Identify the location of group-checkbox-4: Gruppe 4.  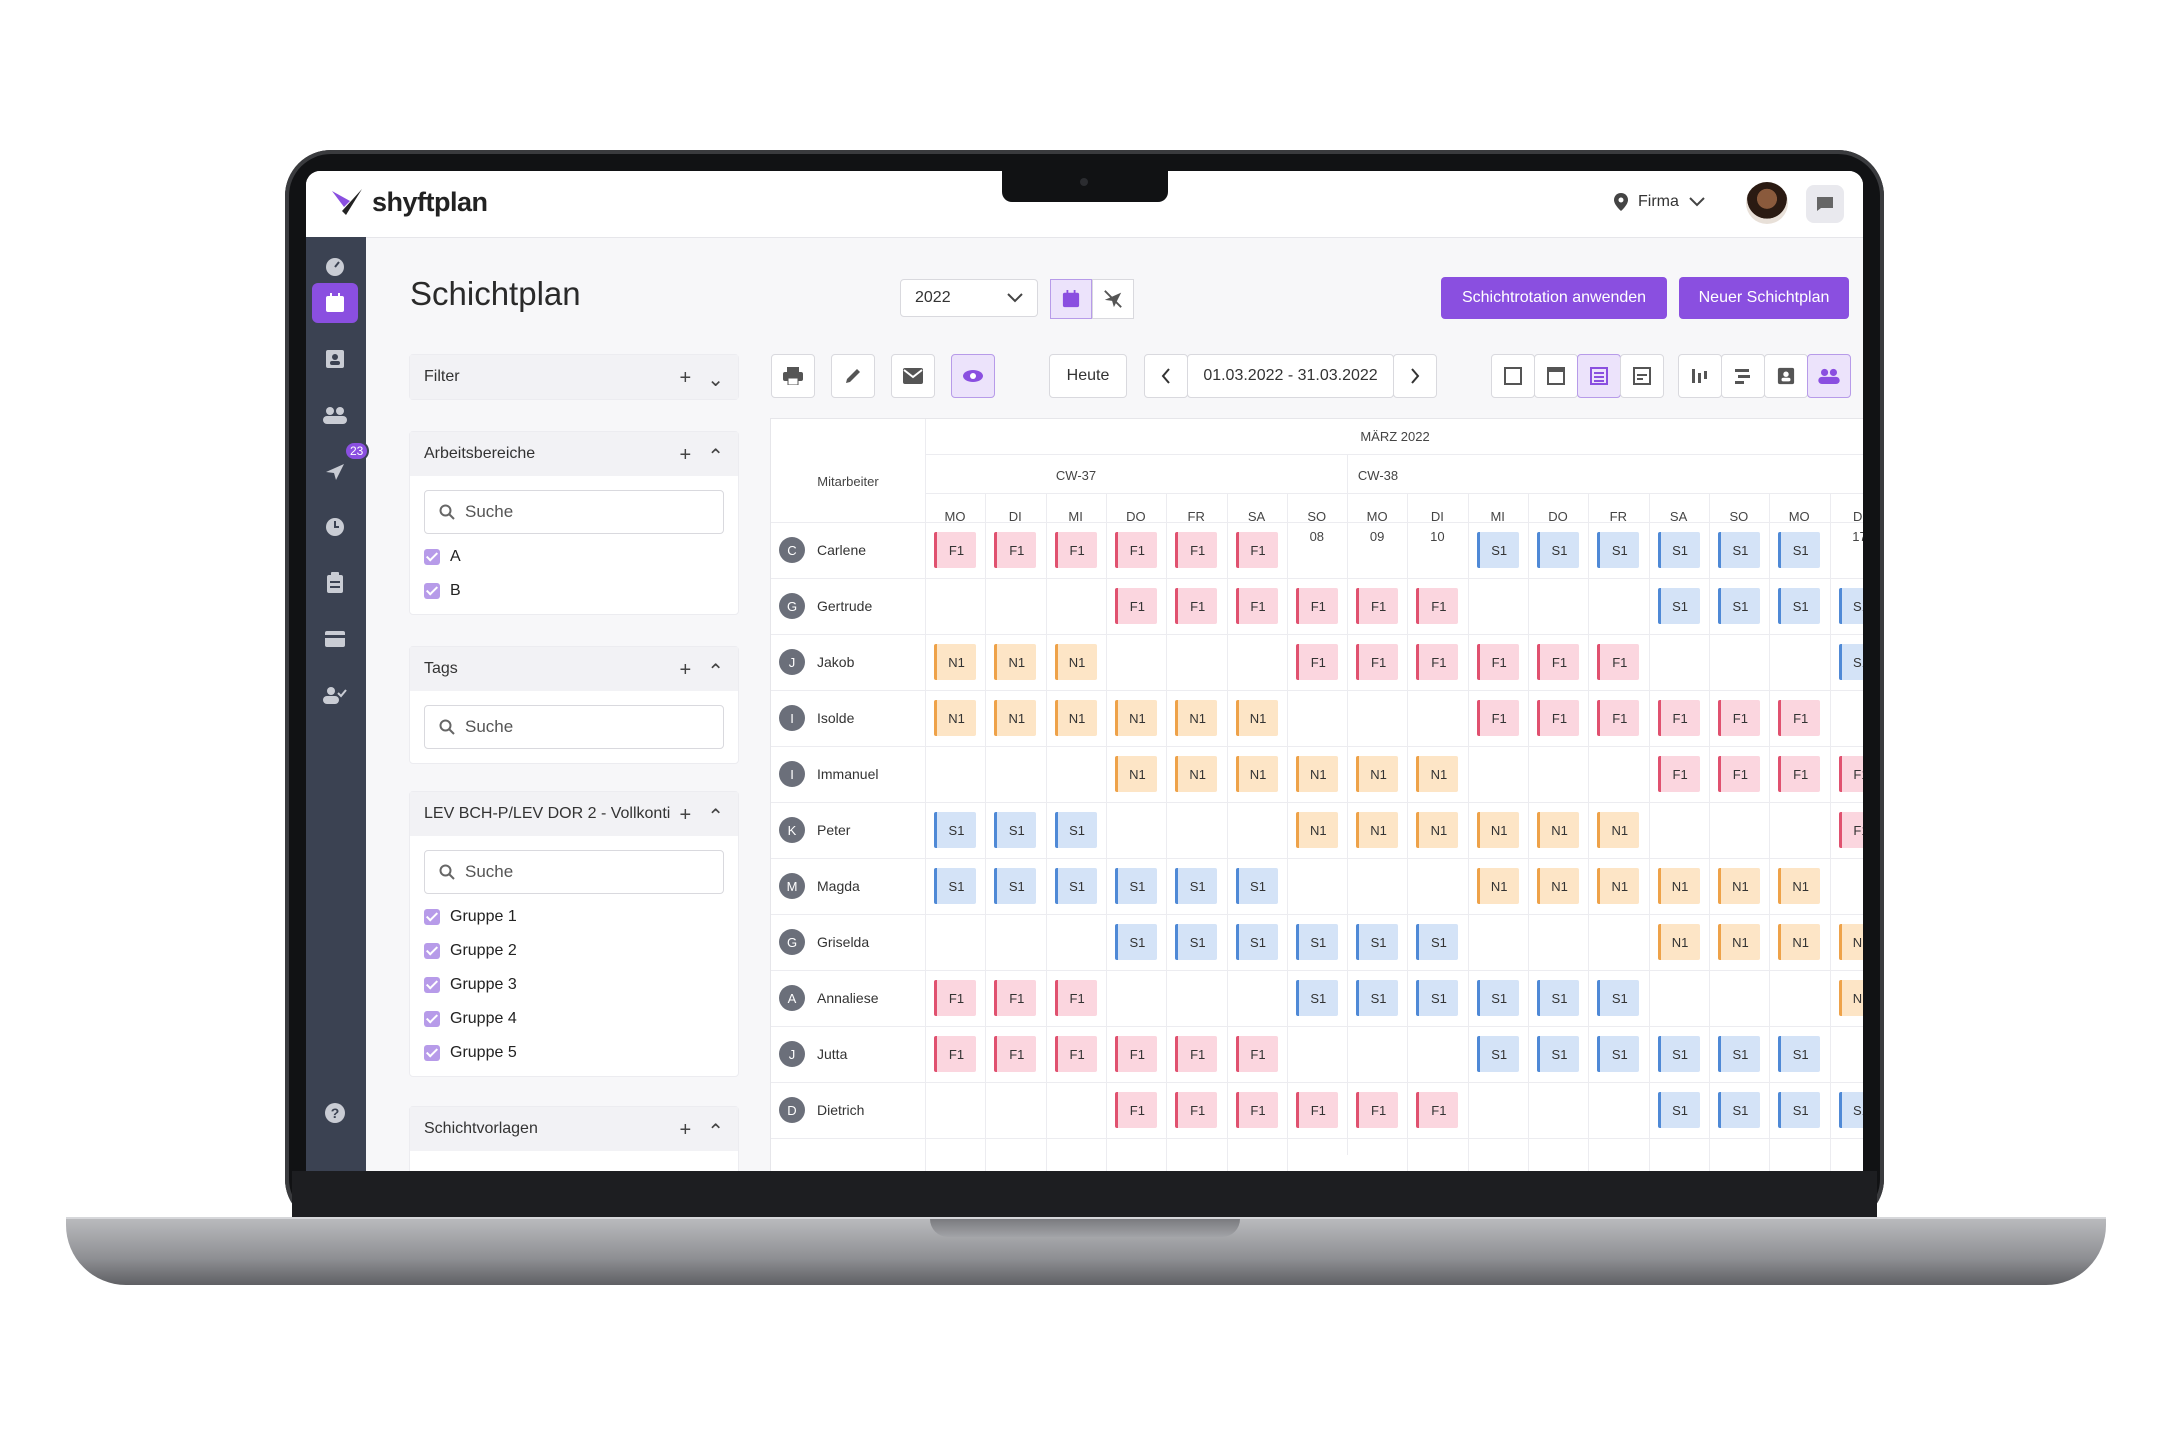
(574, 1019).